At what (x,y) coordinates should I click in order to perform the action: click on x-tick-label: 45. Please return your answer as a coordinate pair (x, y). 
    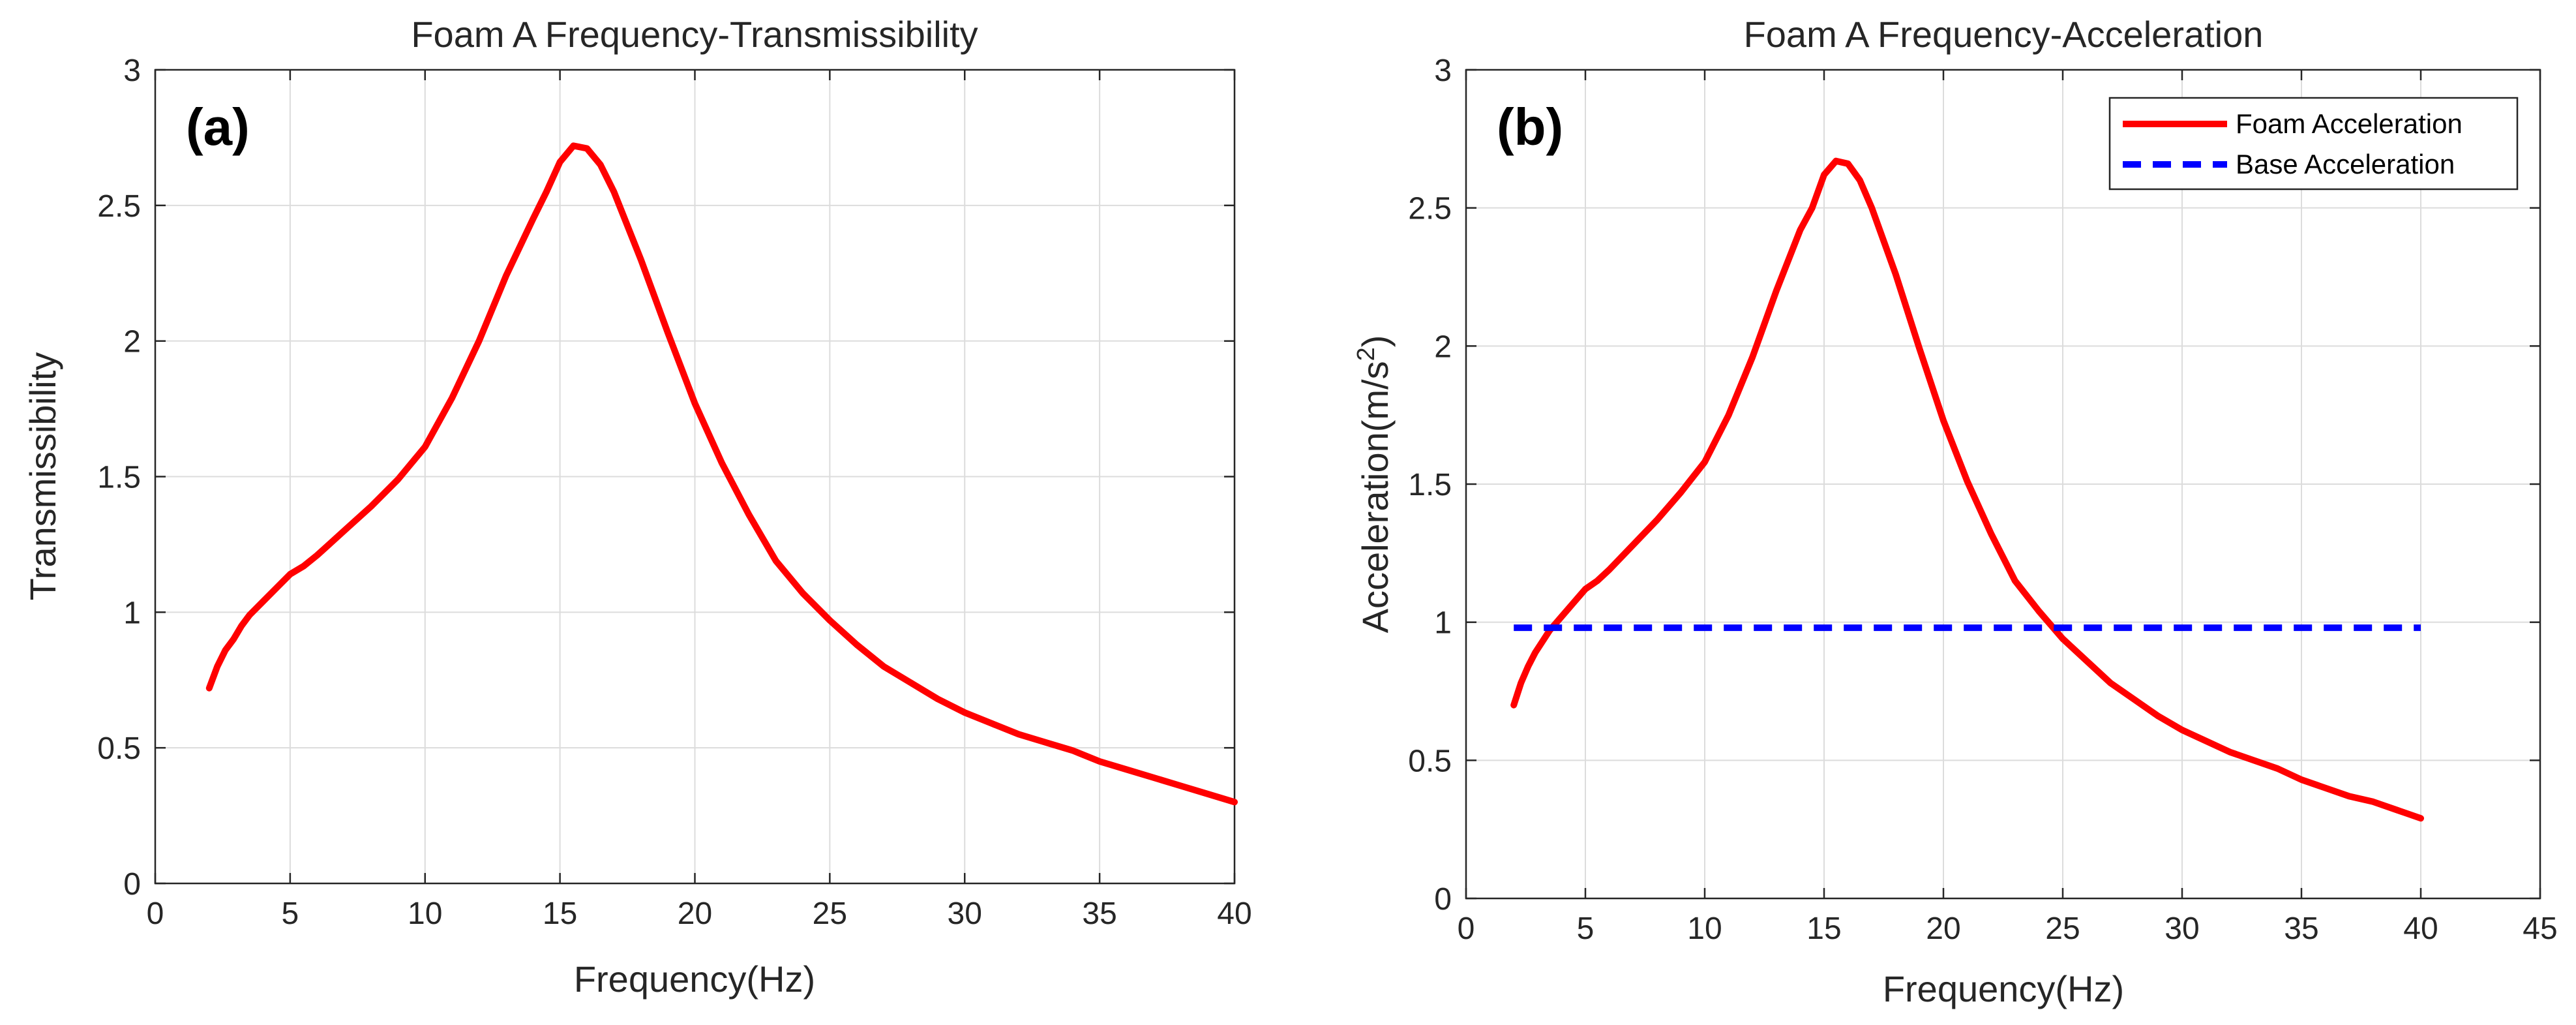
    Looking at the image, I should click on (2540, 928).